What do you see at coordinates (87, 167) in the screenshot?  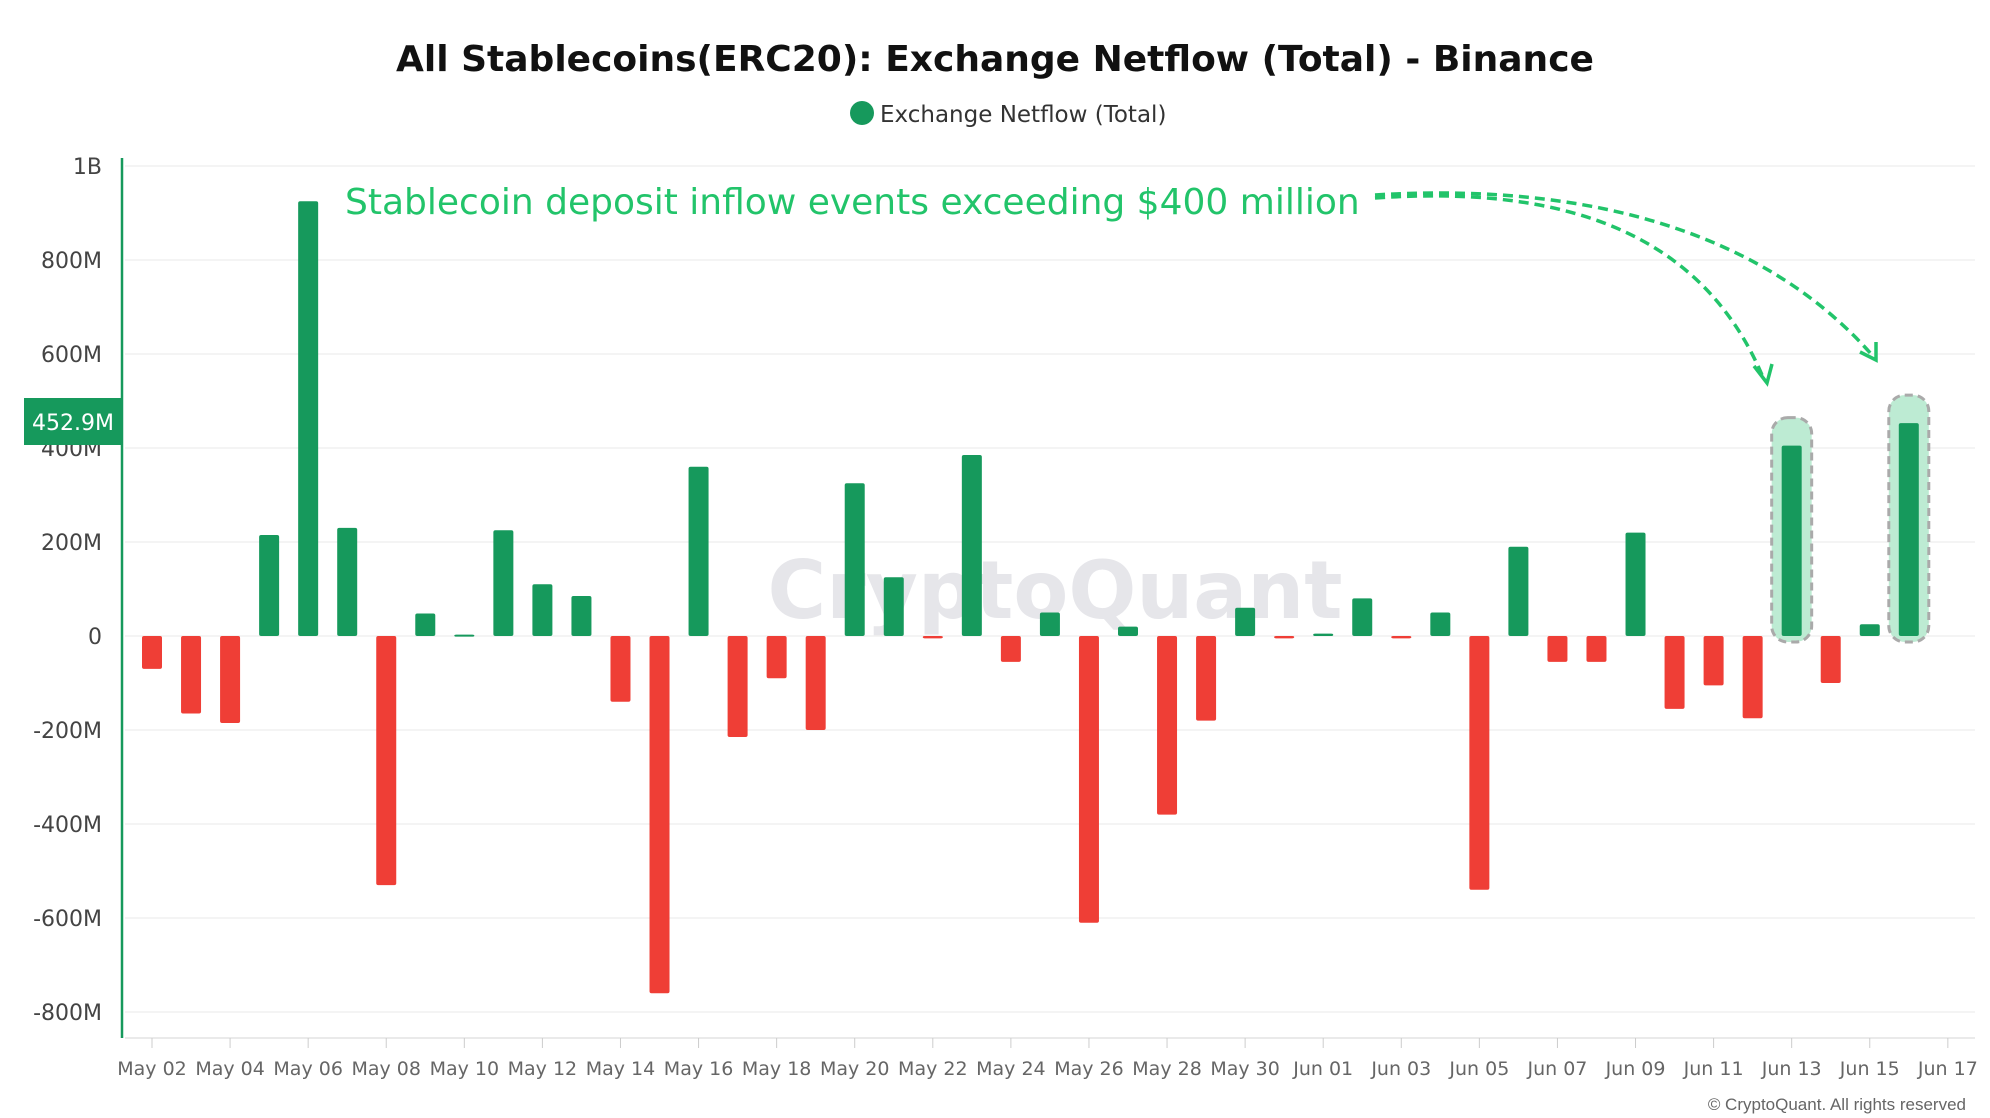 I see `y-tick-label: 1B` at bounding box center [87, 167].